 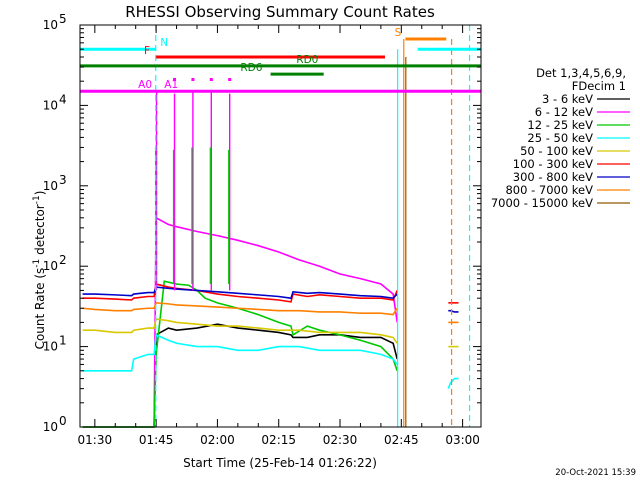 What do you see at coordinates (401, 440) in the screenshot?
I see `x-tick-label-5: 02:45` at bounding box center [401, 440].